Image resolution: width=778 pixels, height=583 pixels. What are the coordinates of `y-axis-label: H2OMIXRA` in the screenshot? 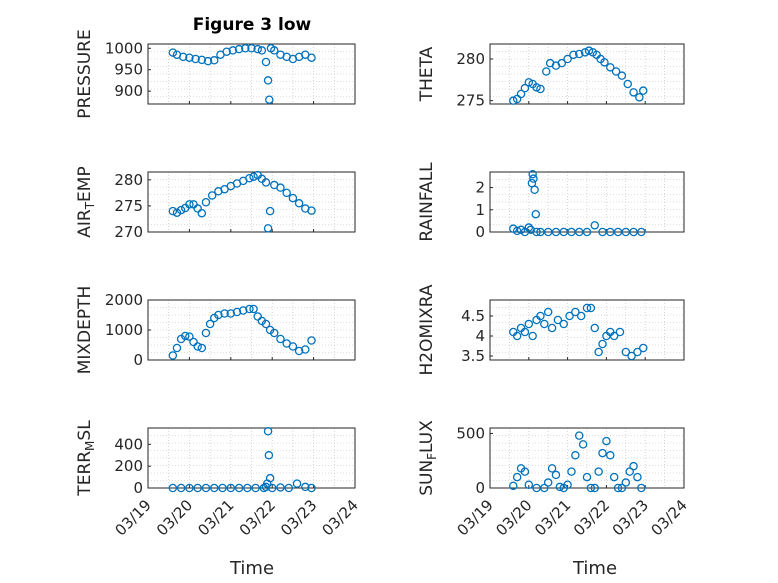 It's located at (427, 329).